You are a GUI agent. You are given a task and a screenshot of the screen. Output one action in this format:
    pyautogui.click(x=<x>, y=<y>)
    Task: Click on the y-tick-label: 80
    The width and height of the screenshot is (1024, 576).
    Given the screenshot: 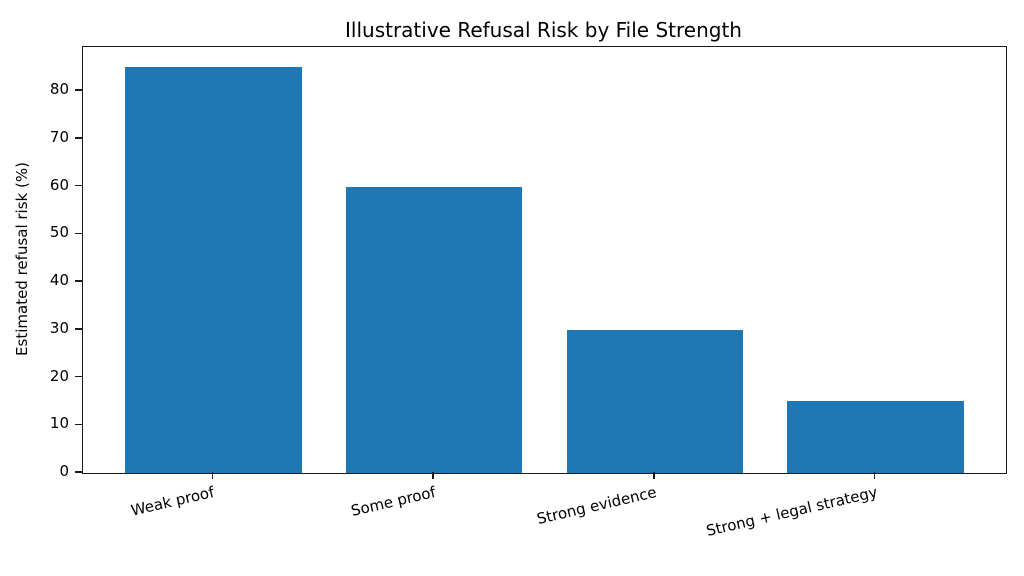 What is the action you would take?
    pyautogui.click(x=59, y=89)
    